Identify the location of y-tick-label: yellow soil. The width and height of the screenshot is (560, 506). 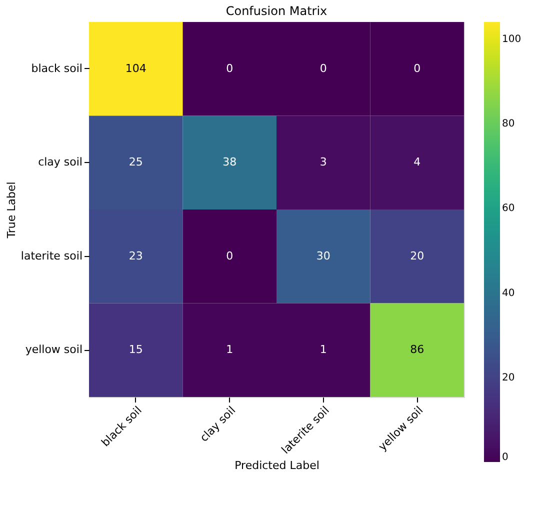
(53, 349).